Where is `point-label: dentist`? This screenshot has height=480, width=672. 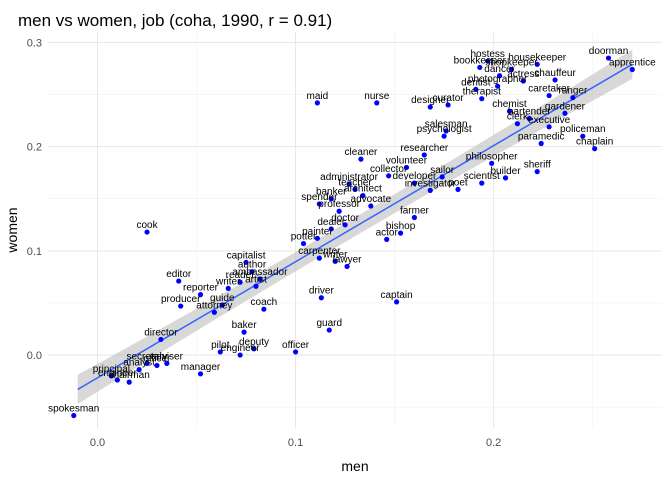
point-label: dentist is located at coordinates (476, 82).